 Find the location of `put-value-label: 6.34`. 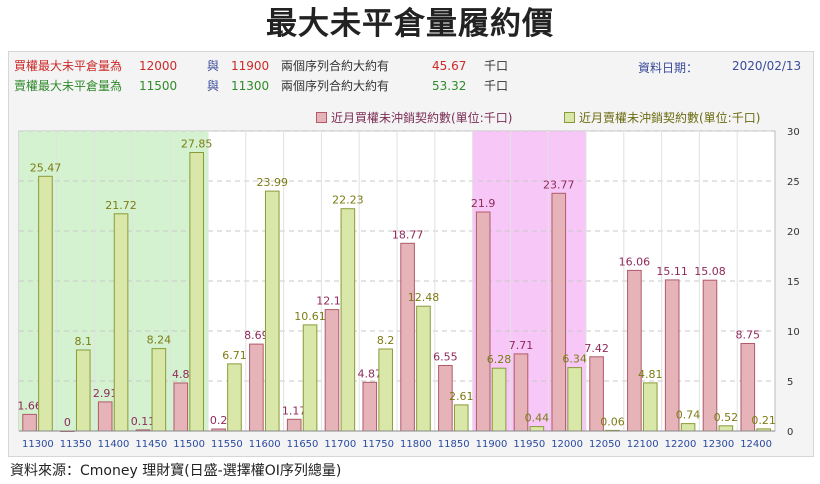

put-value-label: 6.34 is located at coordinates (574, 359).